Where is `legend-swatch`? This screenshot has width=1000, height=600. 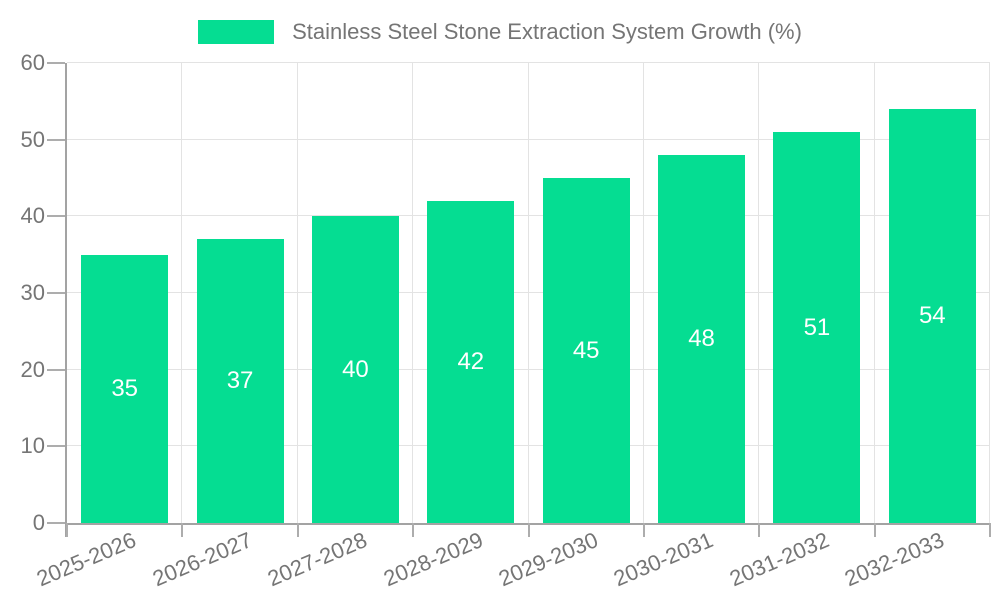
legend-swatch is located at coordinates (236, 32).